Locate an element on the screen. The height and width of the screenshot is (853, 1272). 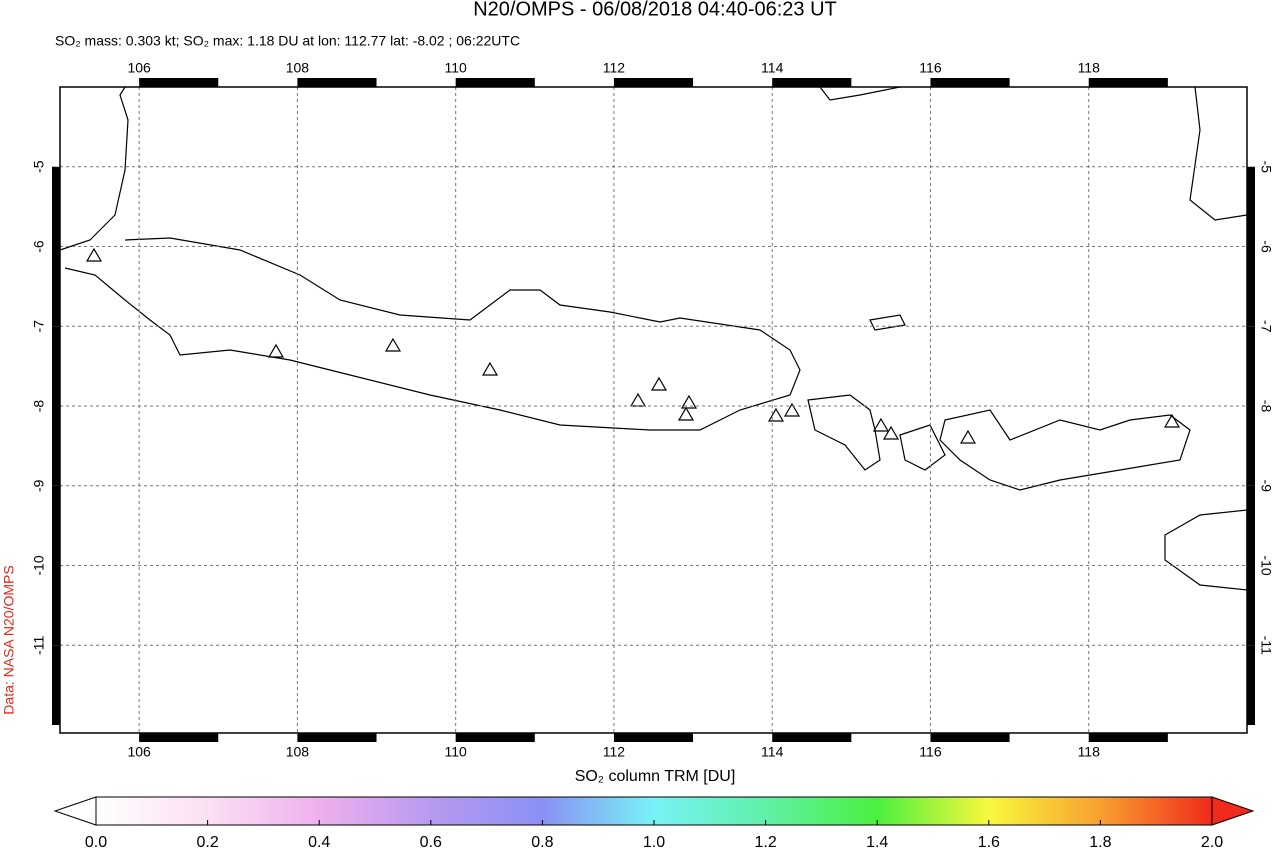
colorbar-tick-label: 0.0 is located at coordinates (96, 842).